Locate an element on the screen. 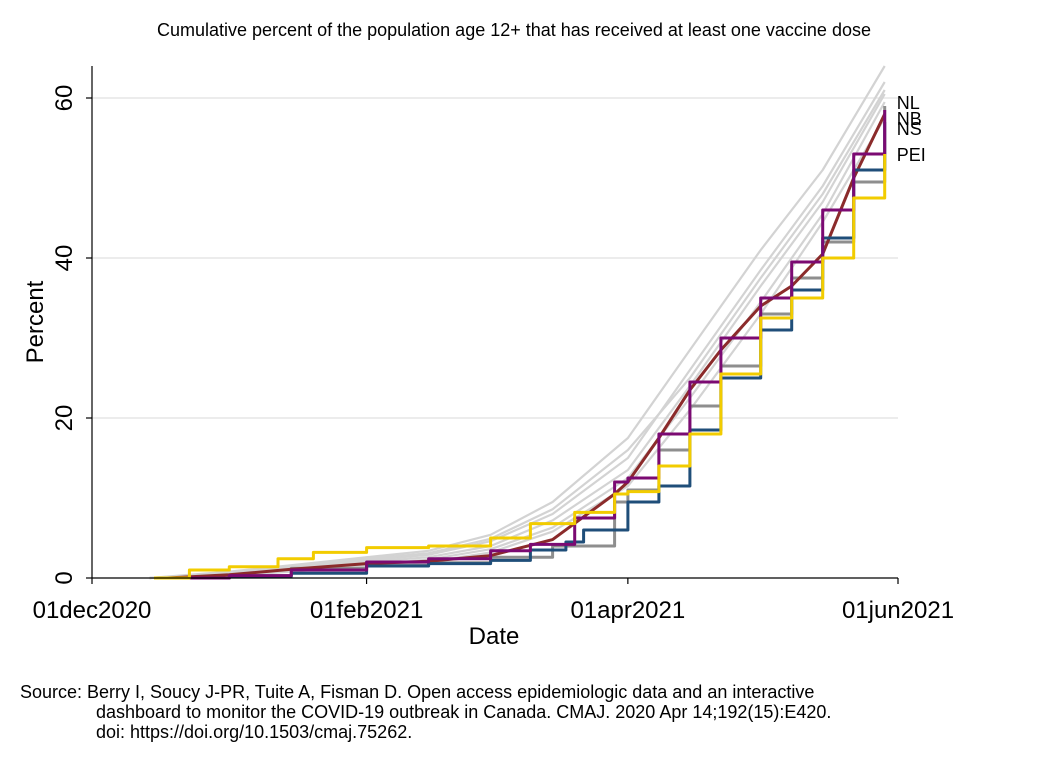 This screenshot has height=765, width=1051. source-line-3: doi: https://doi.org/10.1503/cmaj.75262. is located at coordinates (254, 732).